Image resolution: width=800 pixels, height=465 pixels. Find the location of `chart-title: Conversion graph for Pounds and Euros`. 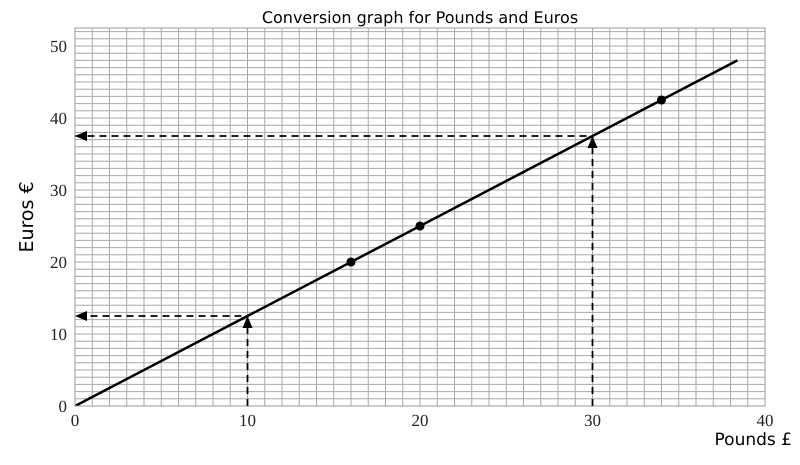

chart-title: Conversion graph for Pounds and Euros is located at coordinates (420, 18).